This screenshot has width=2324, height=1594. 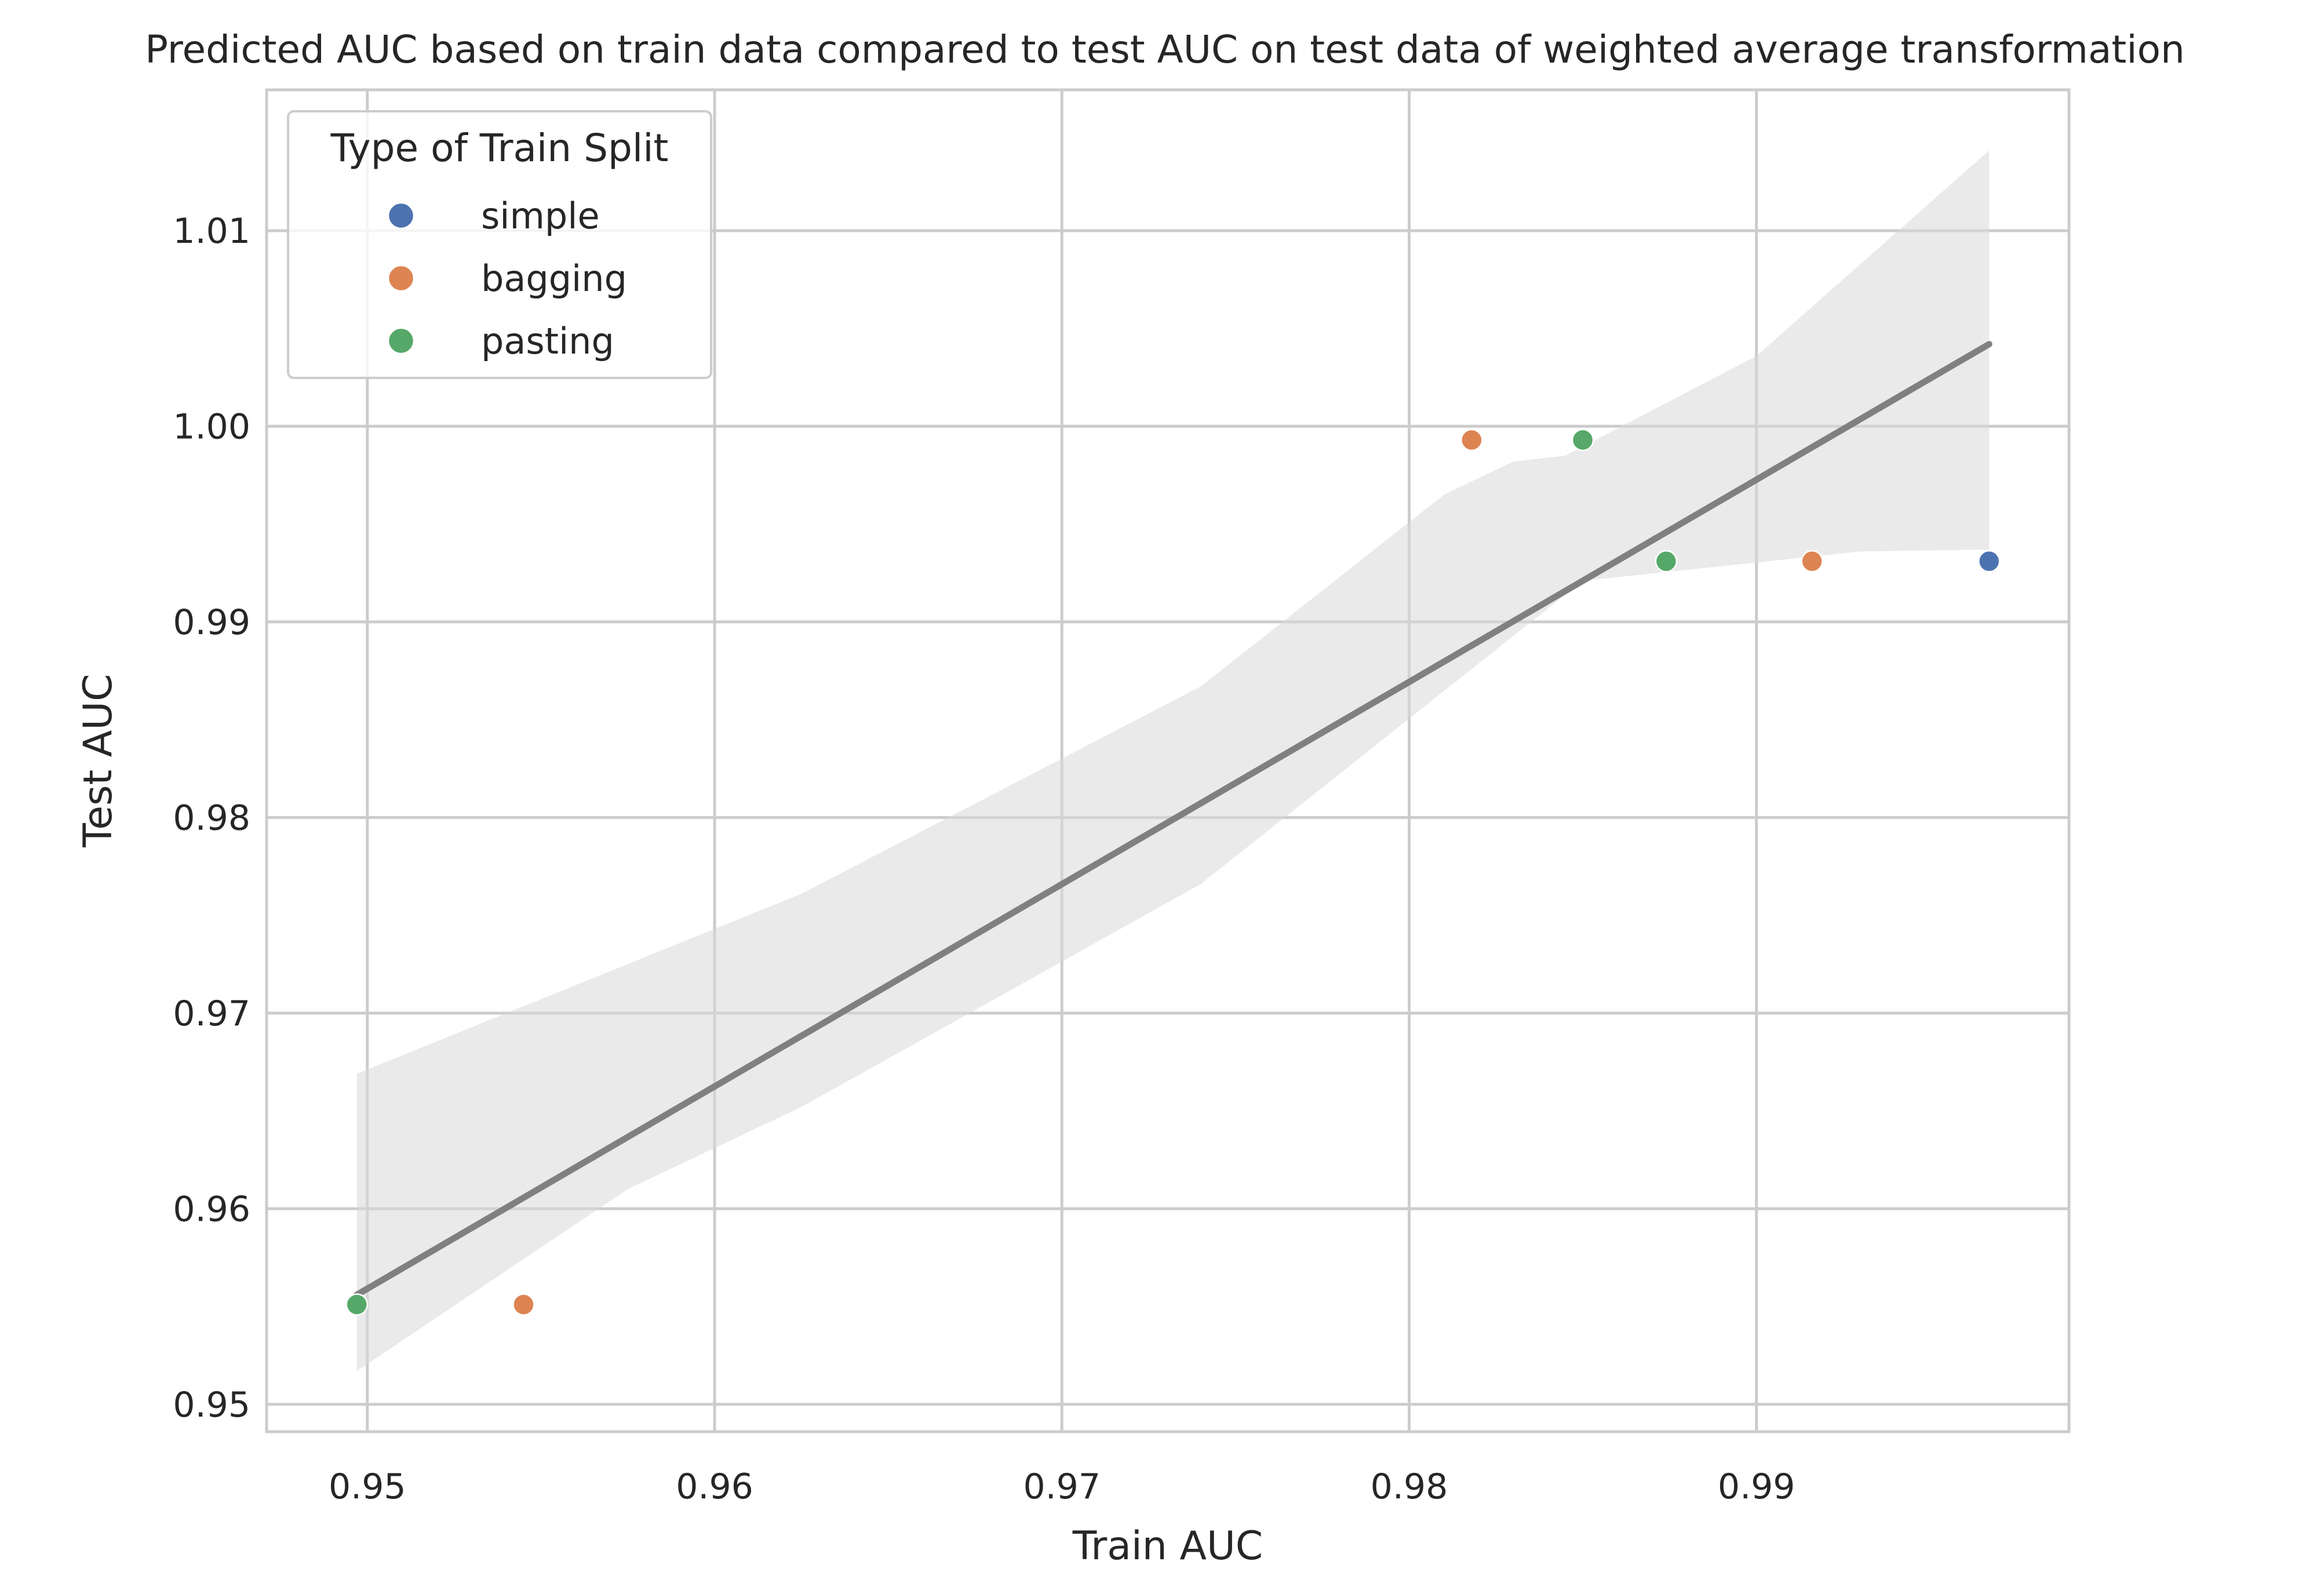 What do you see at coordinates (98, 760) in the screenshot?
I see `y-axis-label: Test AUC` at bounding box center [98, 760].